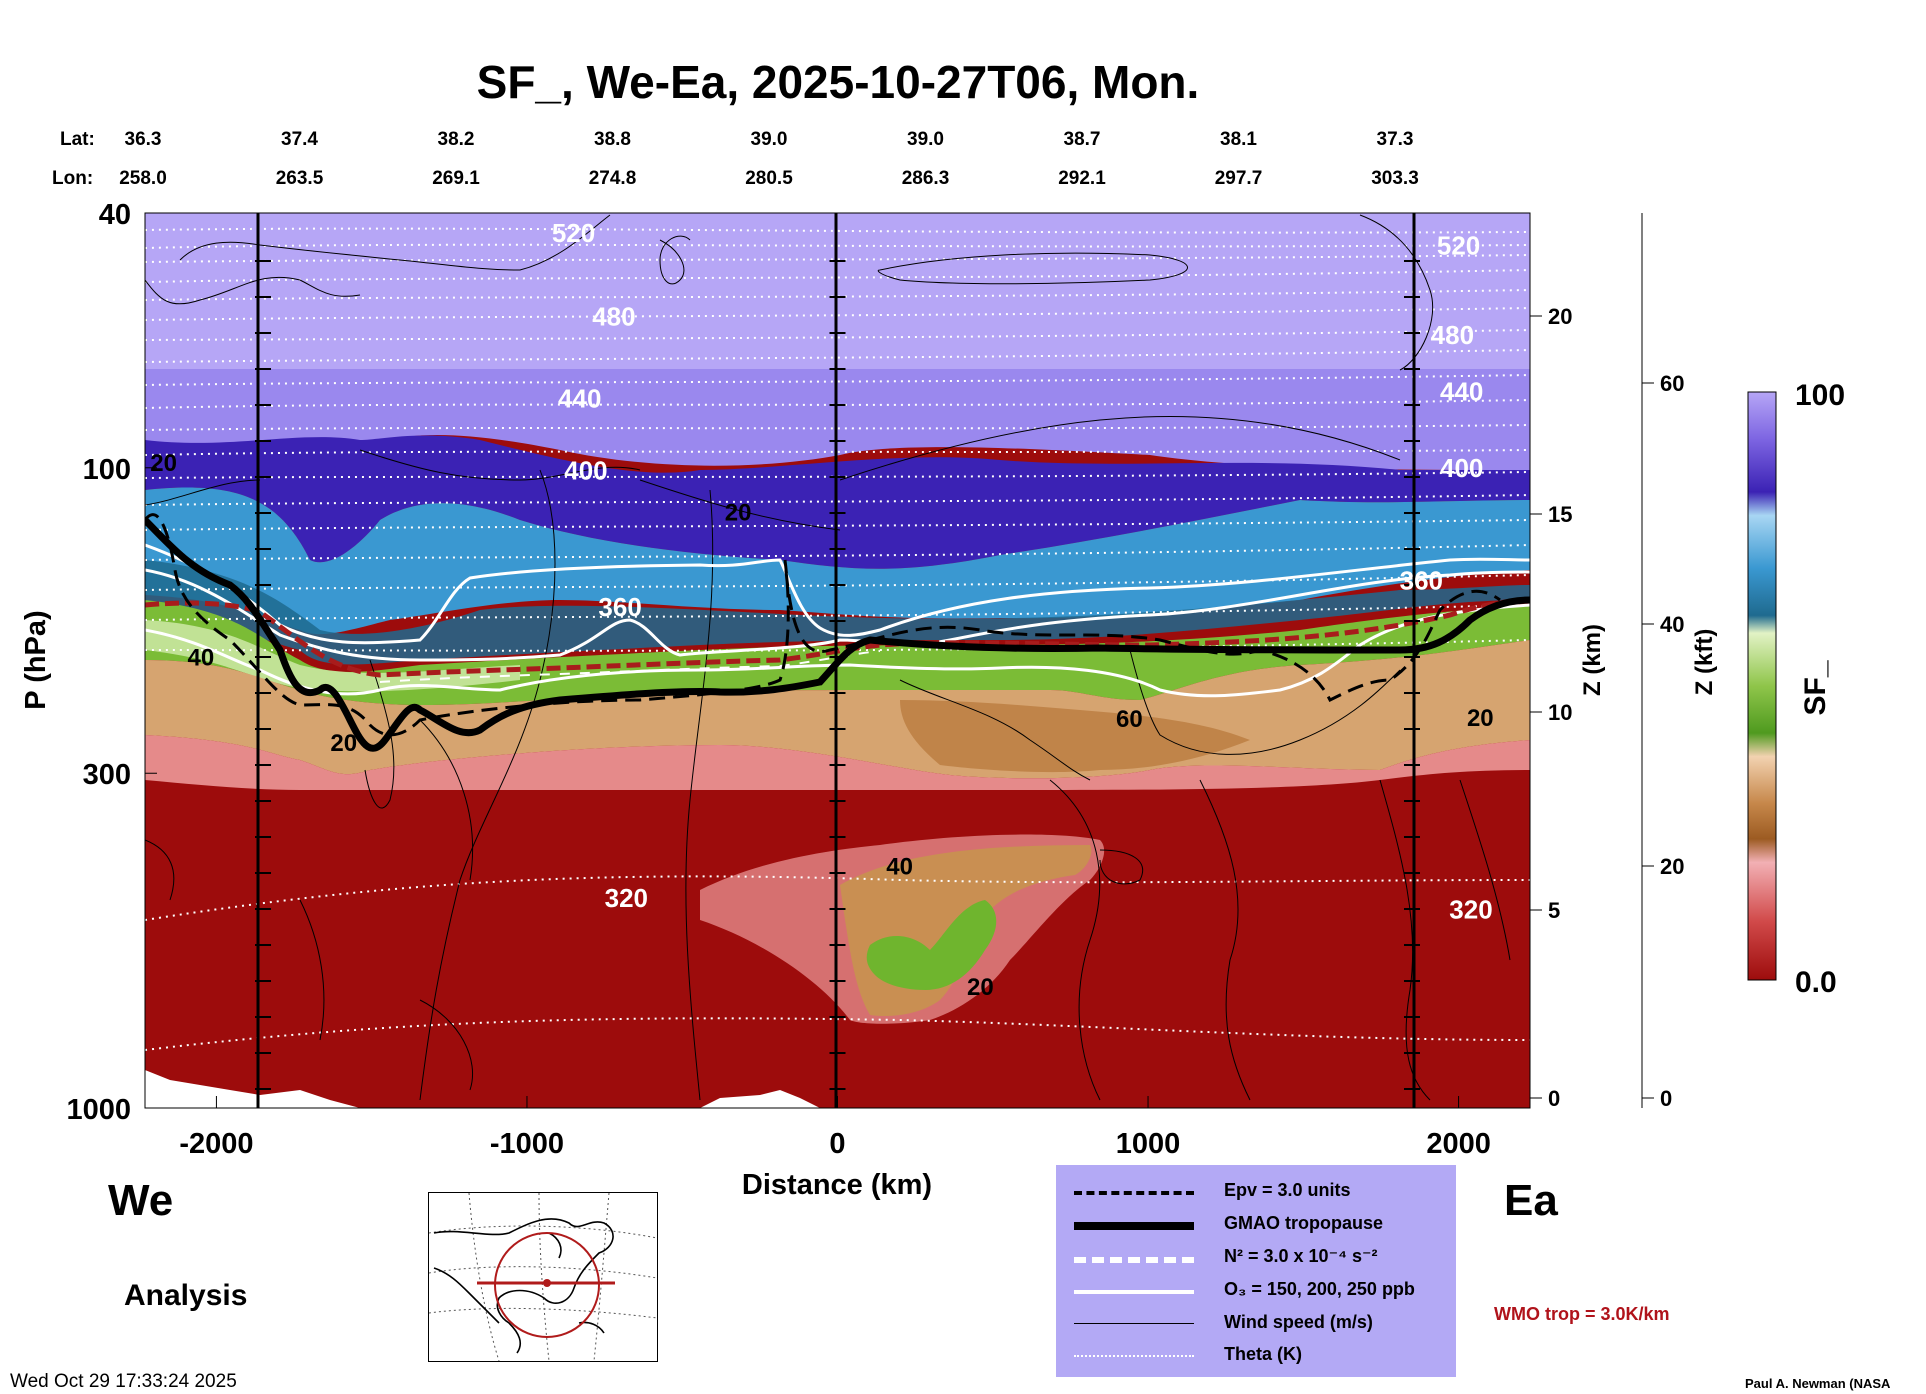 The height and width of the screenshot is (1394, 1926). I want to click on legend-item-o3: O₃ = 150, 200, 250 ppb, so click(1256, 1291).